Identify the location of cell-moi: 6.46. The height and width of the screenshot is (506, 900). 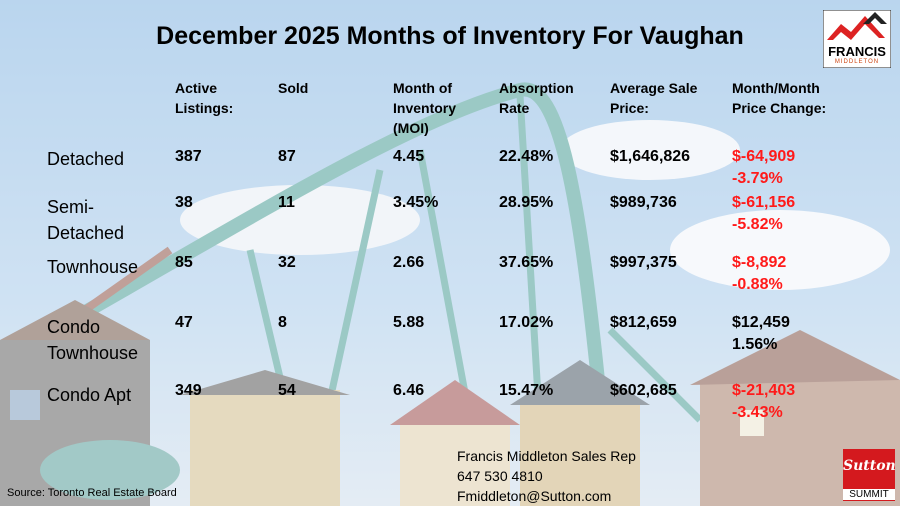
(409, 390).